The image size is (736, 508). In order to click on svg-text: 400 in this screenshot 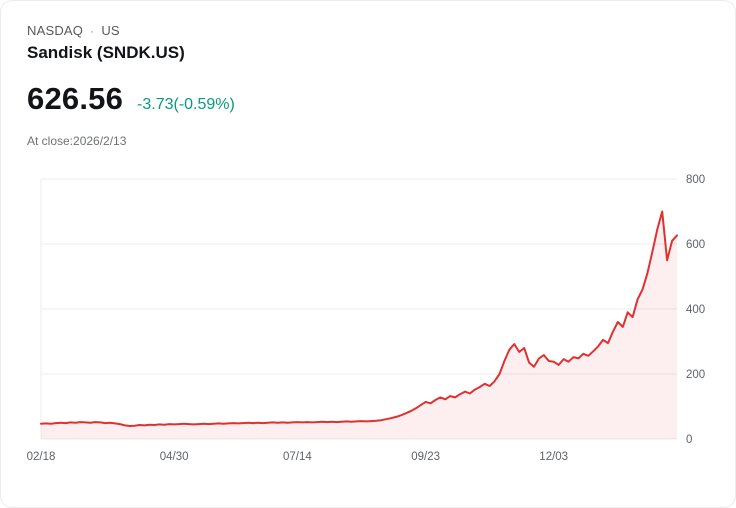, I will do `click(695, 310)`.